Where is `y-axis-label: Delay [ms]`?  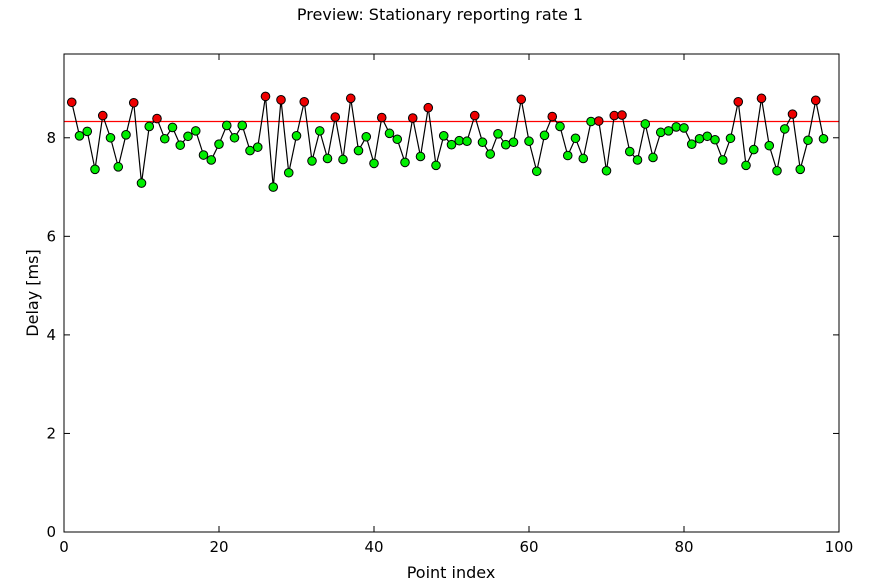 y-axis-label: Delay [ms] is located at coordinates (32, 292).